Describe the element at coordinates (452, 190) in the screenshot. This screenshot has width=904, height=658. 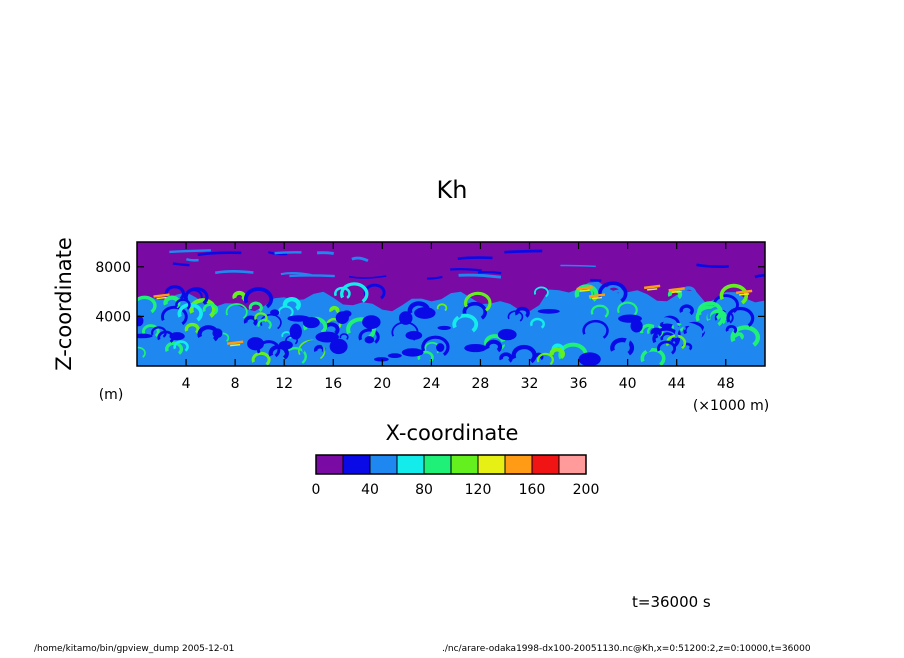
I see `chart-title: Kh` at that location.